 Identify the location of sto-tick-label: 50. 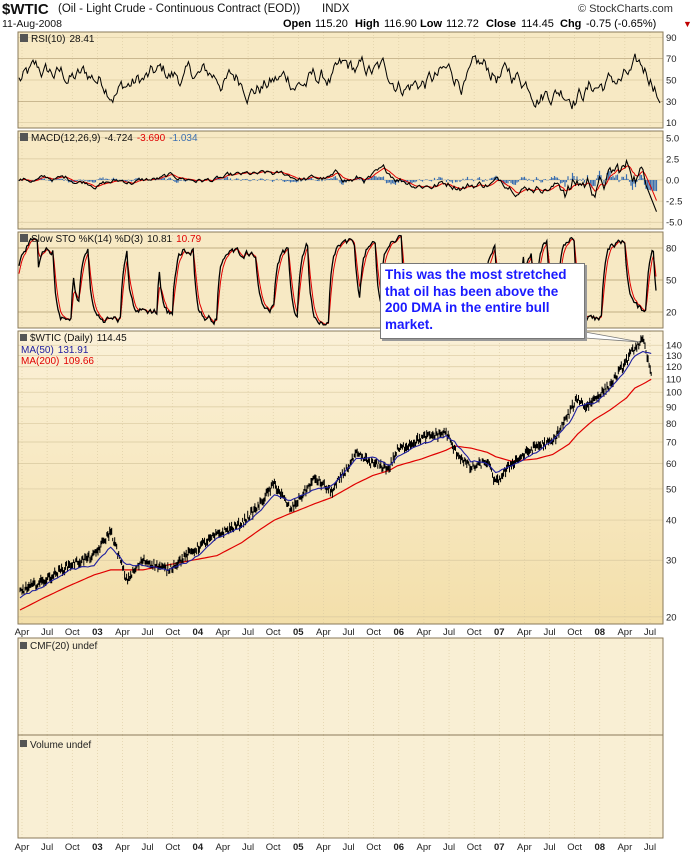
(671, 281).